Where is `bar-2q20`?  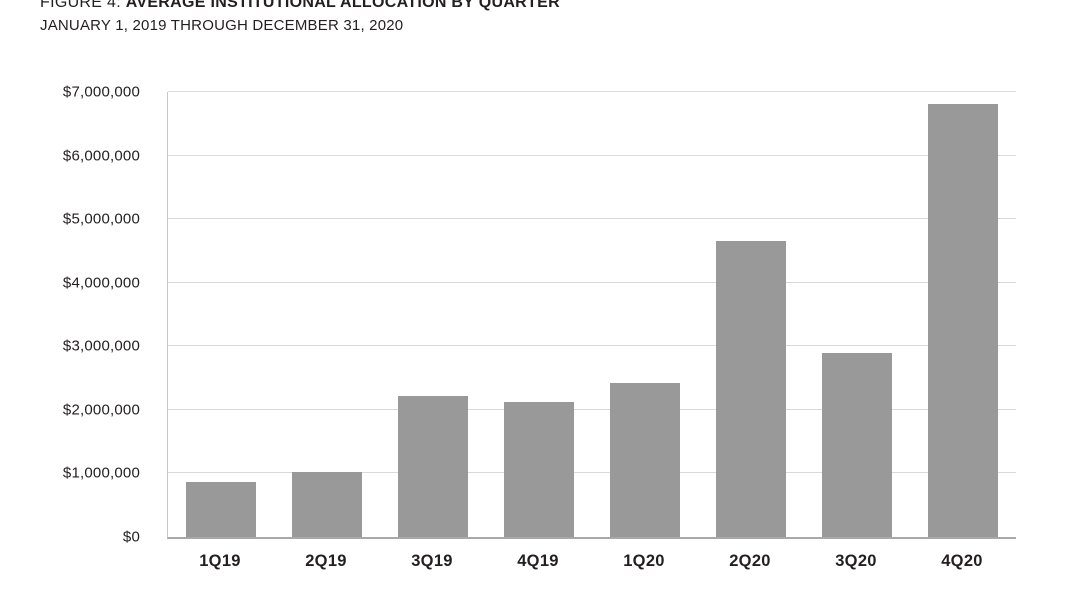
bar-2q20 is located at coordinates (751, 389).